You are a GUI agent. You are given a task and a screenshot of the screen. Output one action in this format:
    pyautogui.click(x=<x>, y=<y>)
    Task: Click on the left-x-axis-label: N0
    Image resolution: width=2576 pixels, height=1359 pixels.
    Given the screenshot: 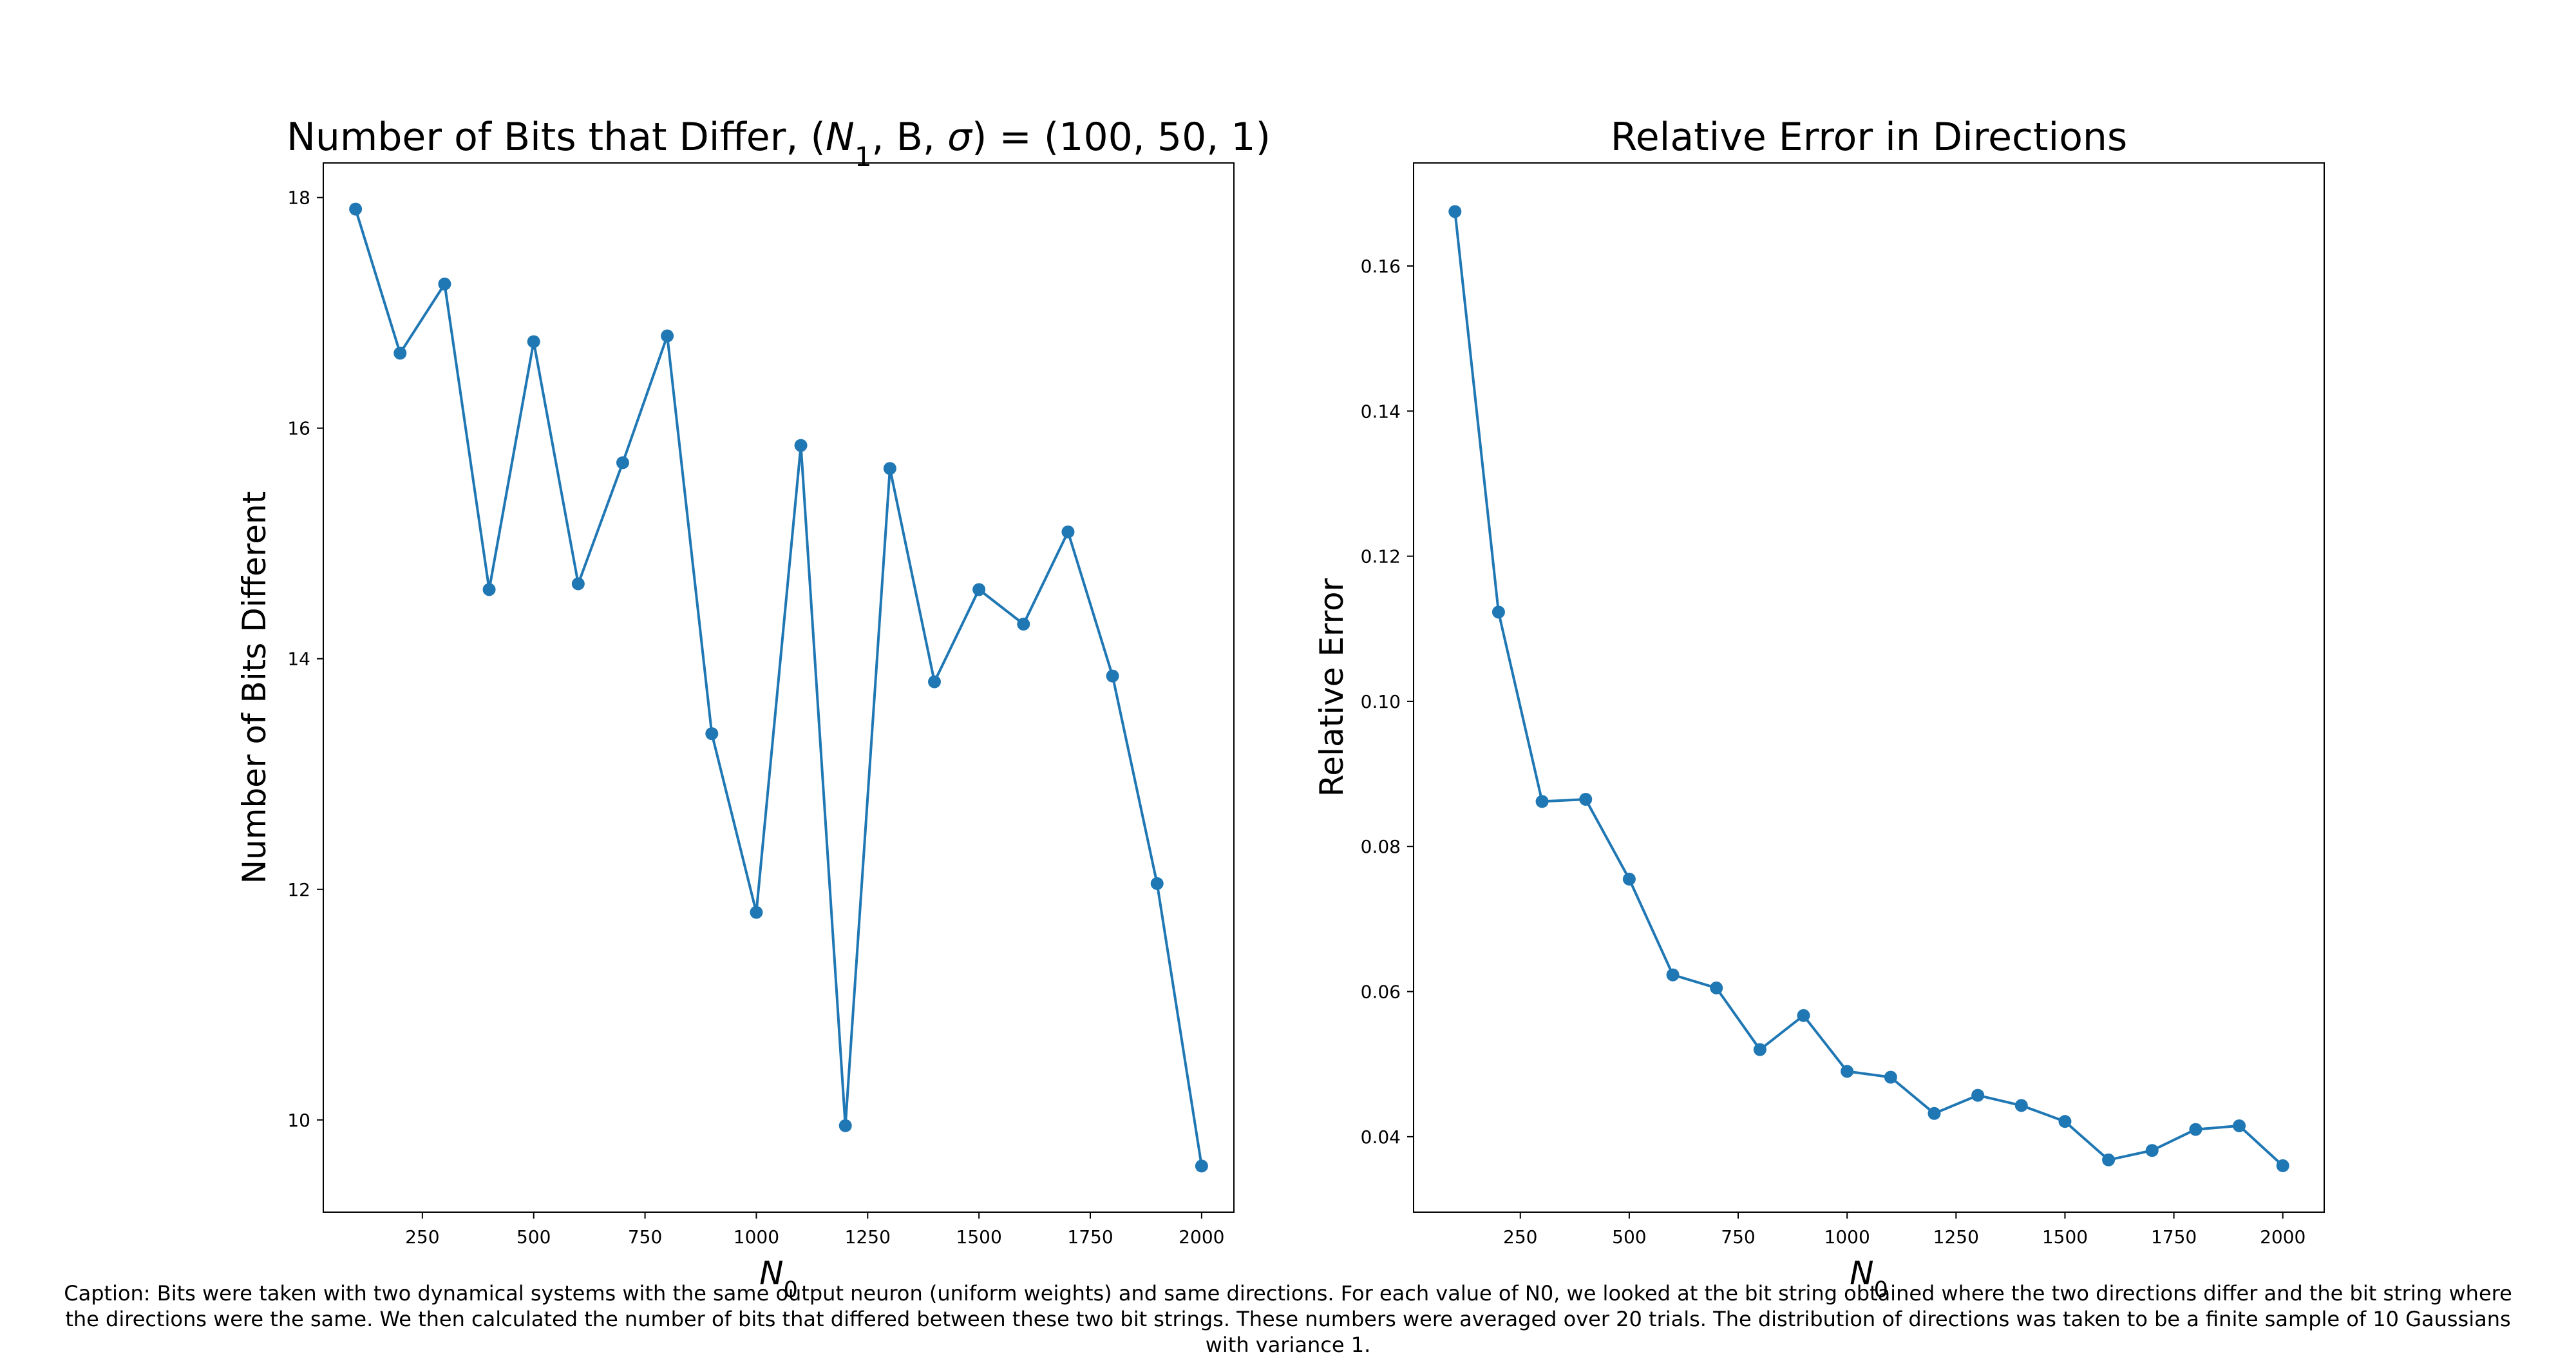 What is the action you would take?
    pyautogui.click(x=779, y=1279)
    